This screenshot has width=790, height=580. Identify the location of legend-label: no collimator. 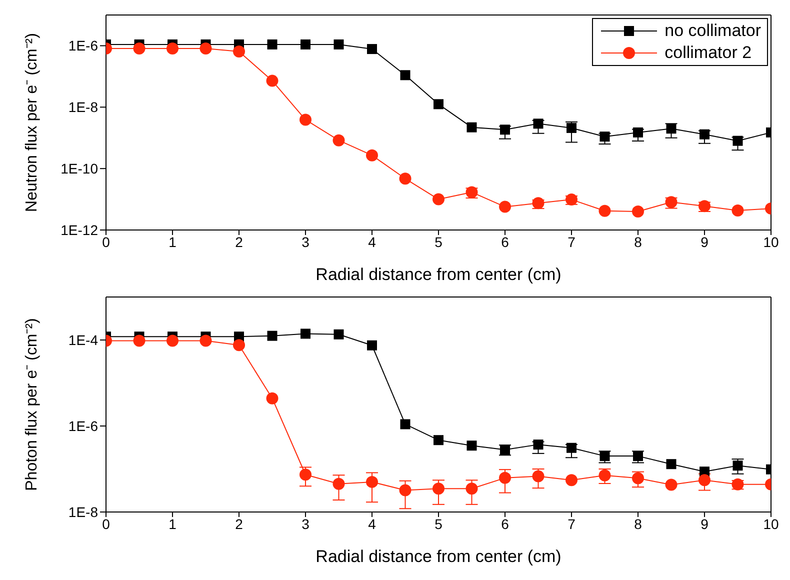
(712, 31).